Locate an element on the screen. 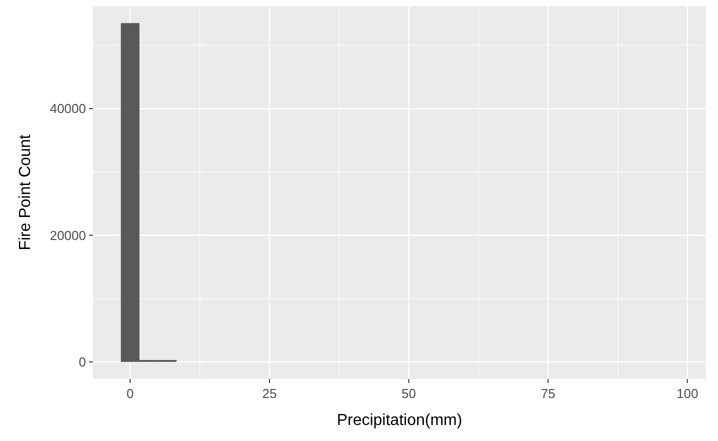 The width and height of the screenshot is (718, 441). x-axis-title: Precipitation(mm) is located at coordinates (399, 420).